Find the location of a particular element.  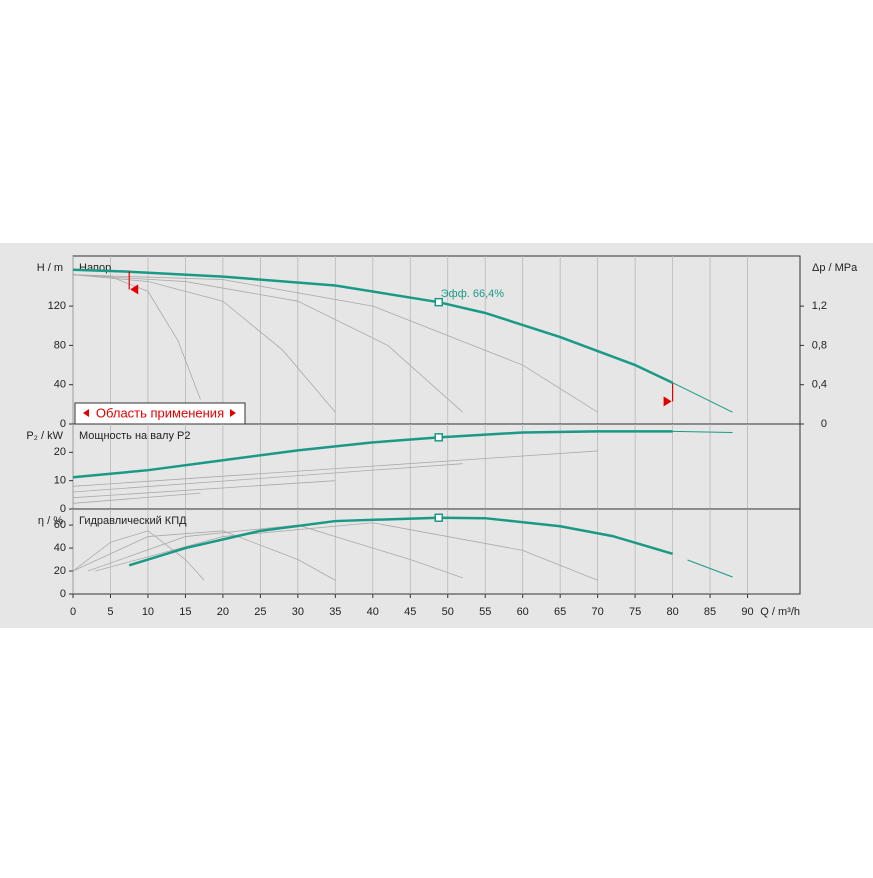

panel-label: Гидравлический КПД is located at coordinates (133, 521).